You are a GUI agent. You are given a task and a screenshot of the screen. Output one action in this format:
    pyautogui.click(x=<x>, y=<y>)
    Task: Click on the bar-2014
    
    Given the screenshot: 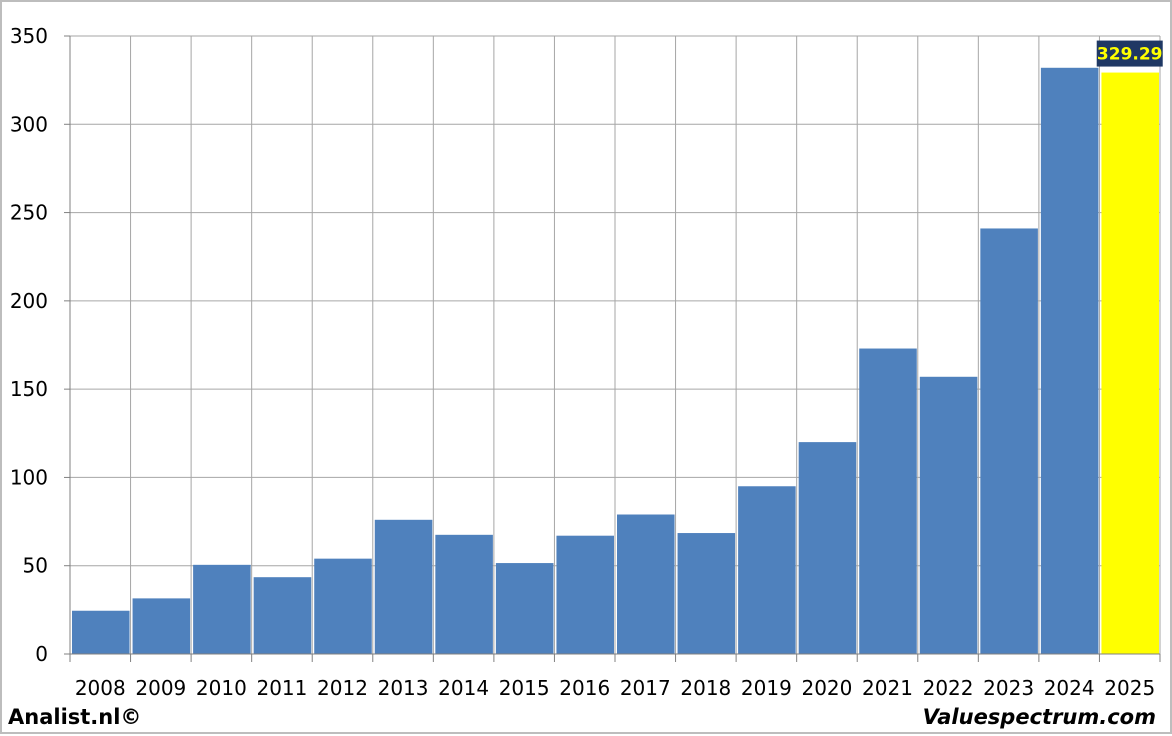 What is the action you would take?
    pyautogui.click(x=464, y=594)
    